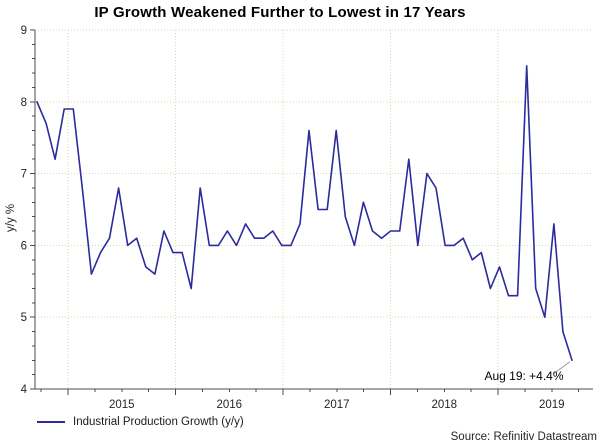 The width and height of the screenshot is (600, 448). I want to click on x-tick-label: 2017, so click(337, 405).